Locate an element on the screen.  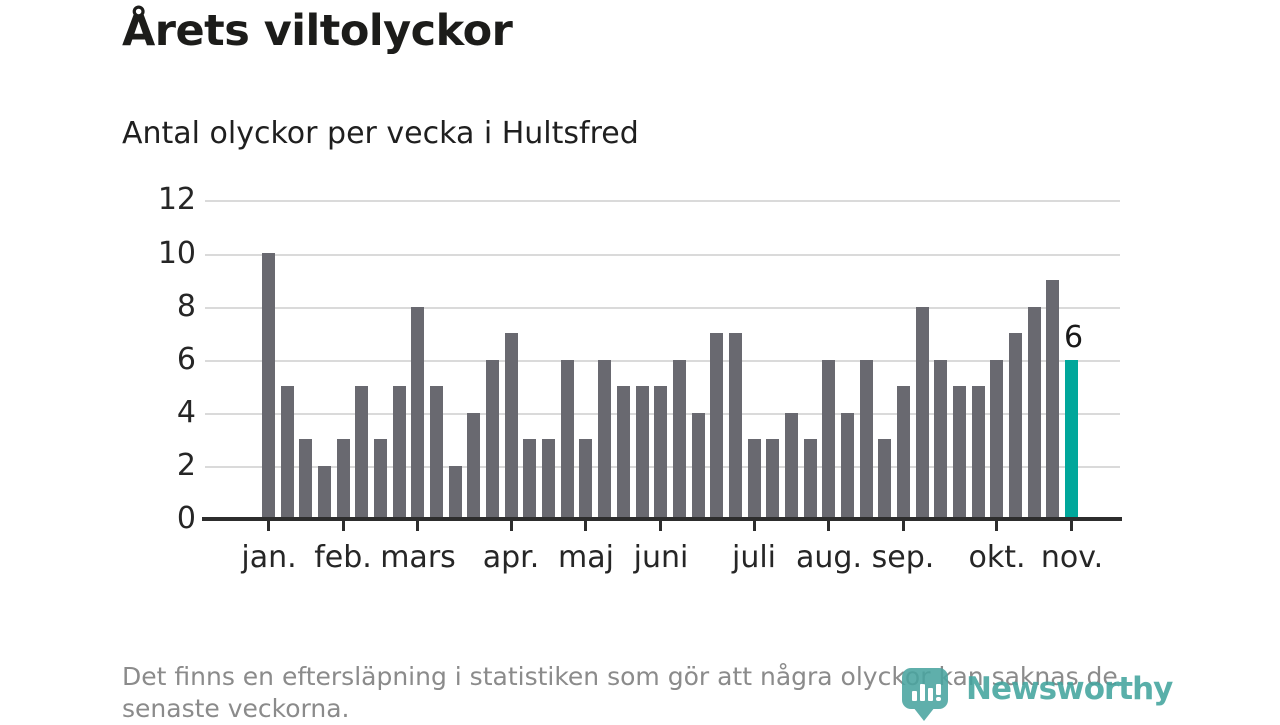
x-axis-label-jan.: jan. is located at coordinates (269, 557).